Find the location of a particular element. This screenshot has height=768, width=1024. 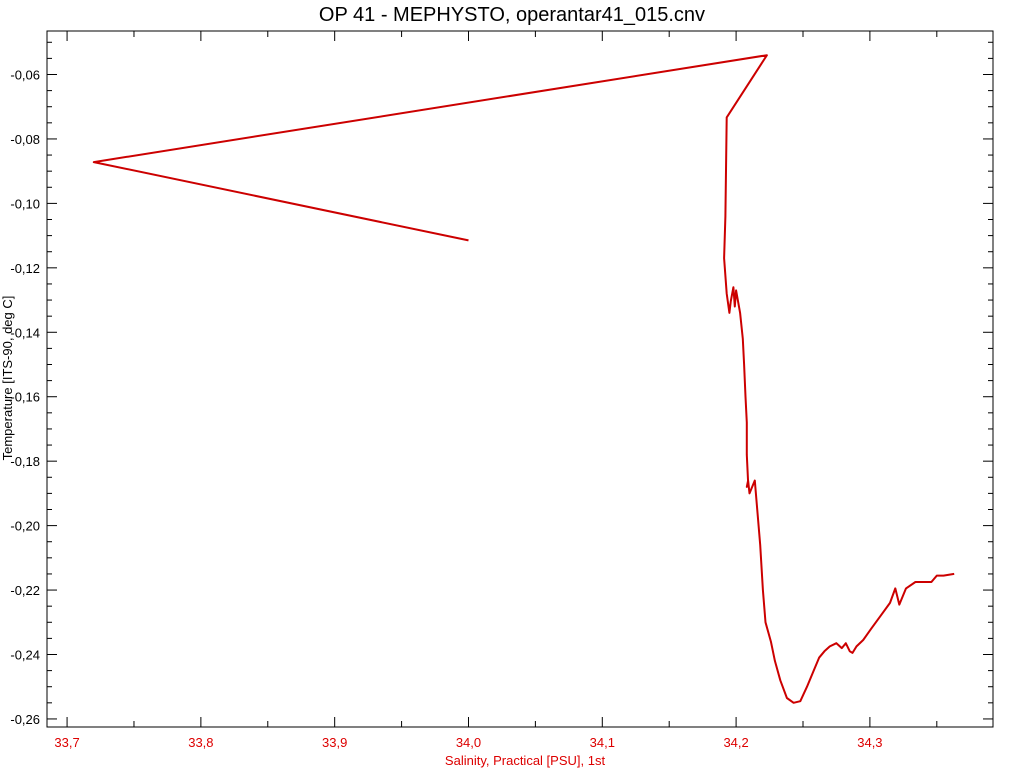

x-tick-label: 34,3 is located at coordinates (869, 742).